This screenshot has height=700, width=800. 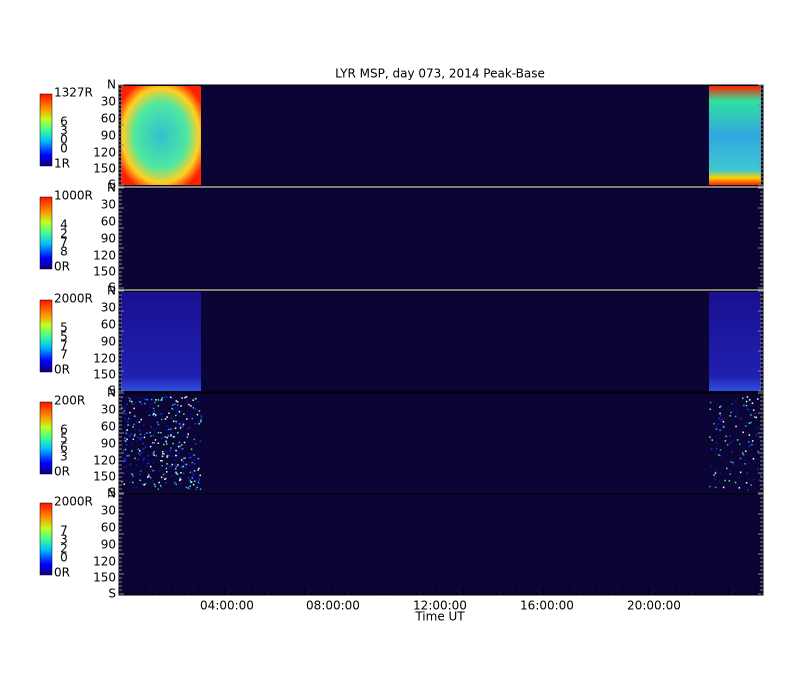 What do you see at coordinates (441, 544) in the screenshot?
I see `panel-background` at bounding box center [441, 544].